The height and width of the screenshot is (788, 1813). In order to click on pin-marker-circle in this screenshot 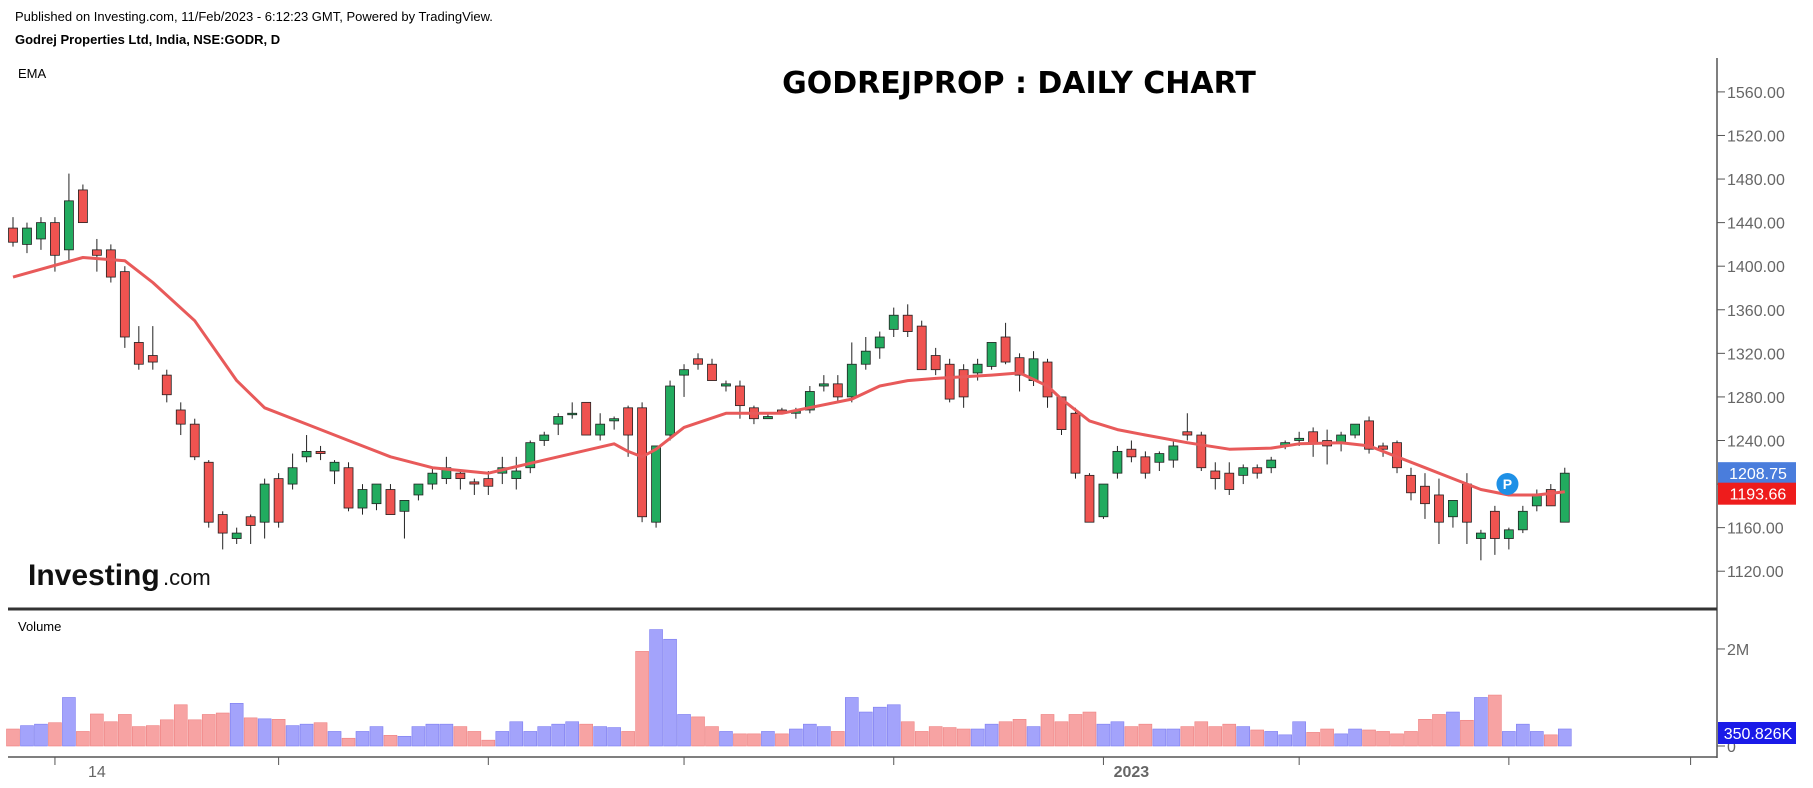, I will do `click(1507, 484)`.